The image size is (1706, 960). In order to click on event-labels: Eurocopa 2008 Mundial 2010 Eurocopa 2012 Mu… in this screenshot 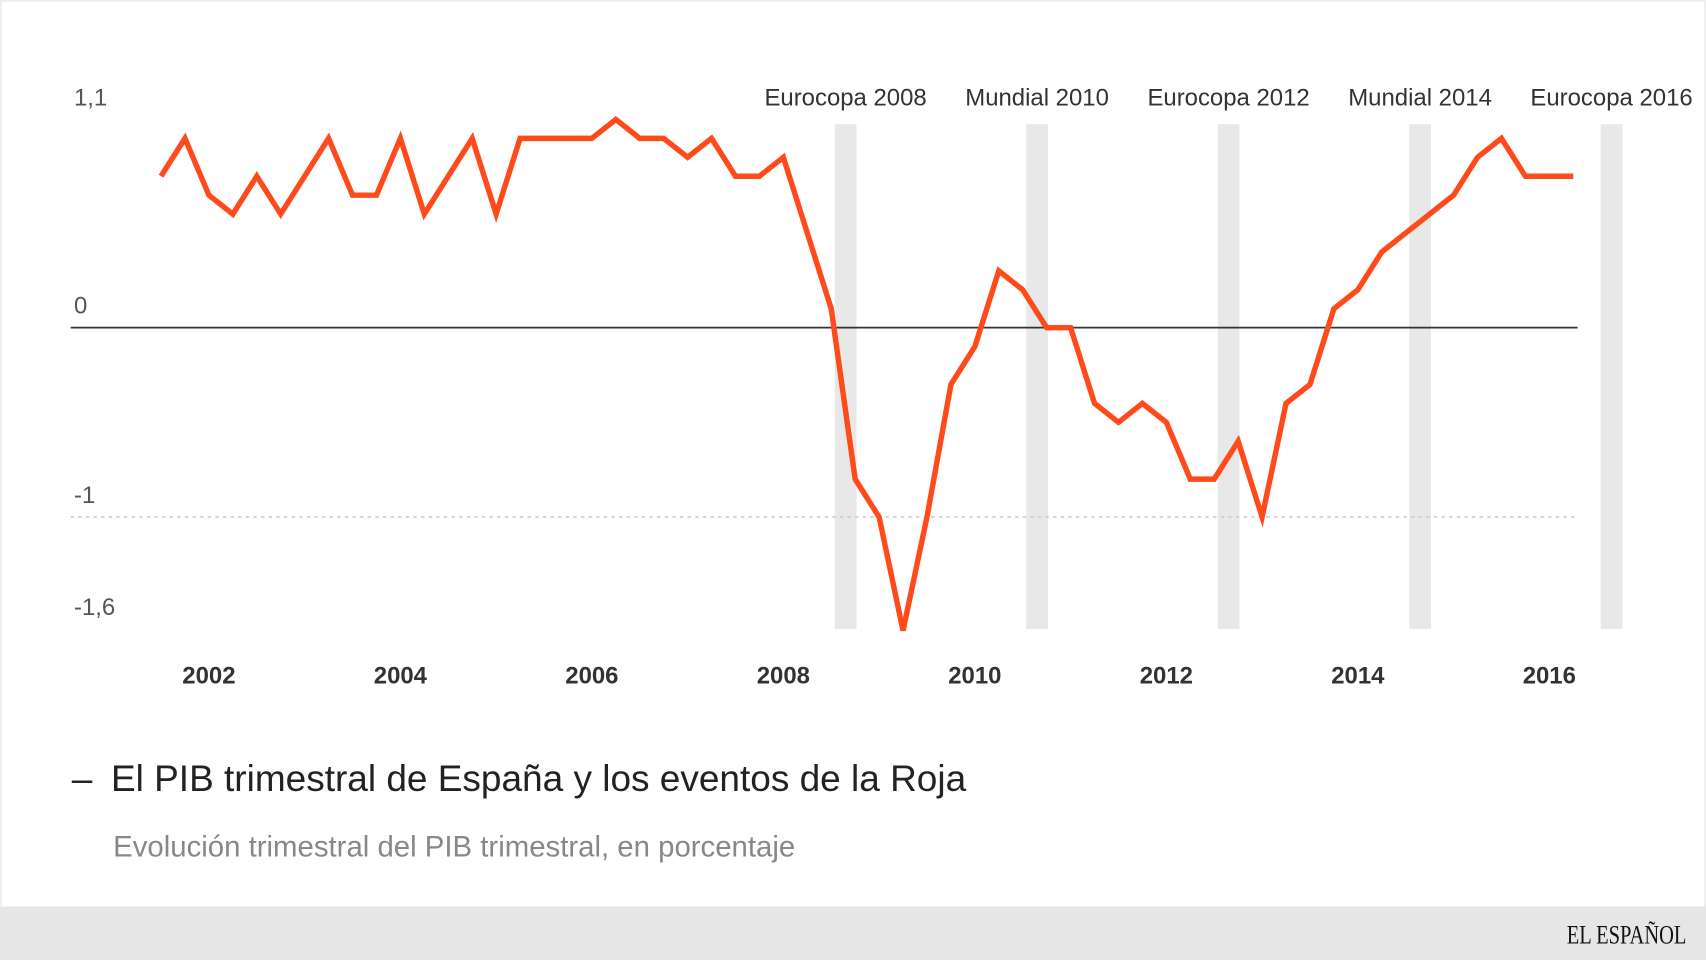, I will do `click(1228, 98)`.